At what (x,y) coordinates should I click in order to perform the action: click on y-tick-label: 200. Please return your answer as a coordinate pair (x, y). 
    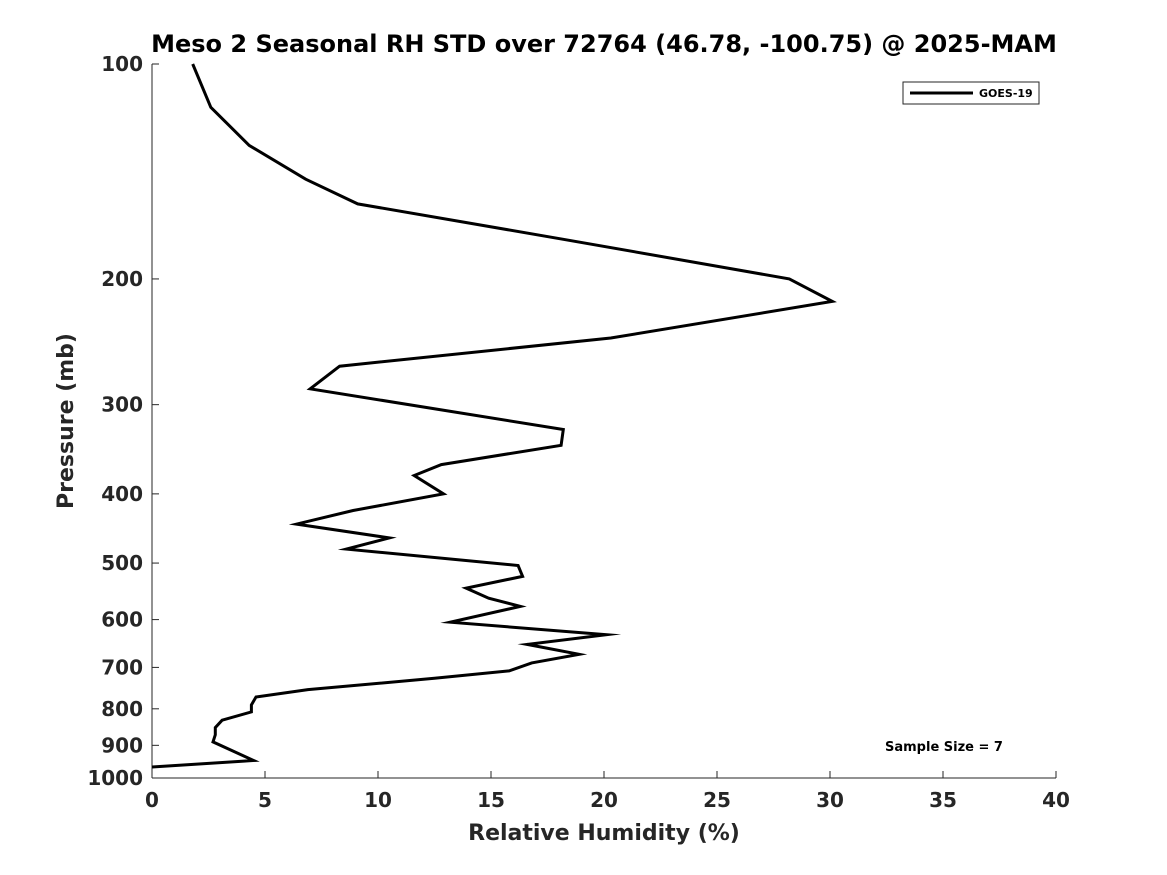
    Looking at the image, I should click on (122, 279).